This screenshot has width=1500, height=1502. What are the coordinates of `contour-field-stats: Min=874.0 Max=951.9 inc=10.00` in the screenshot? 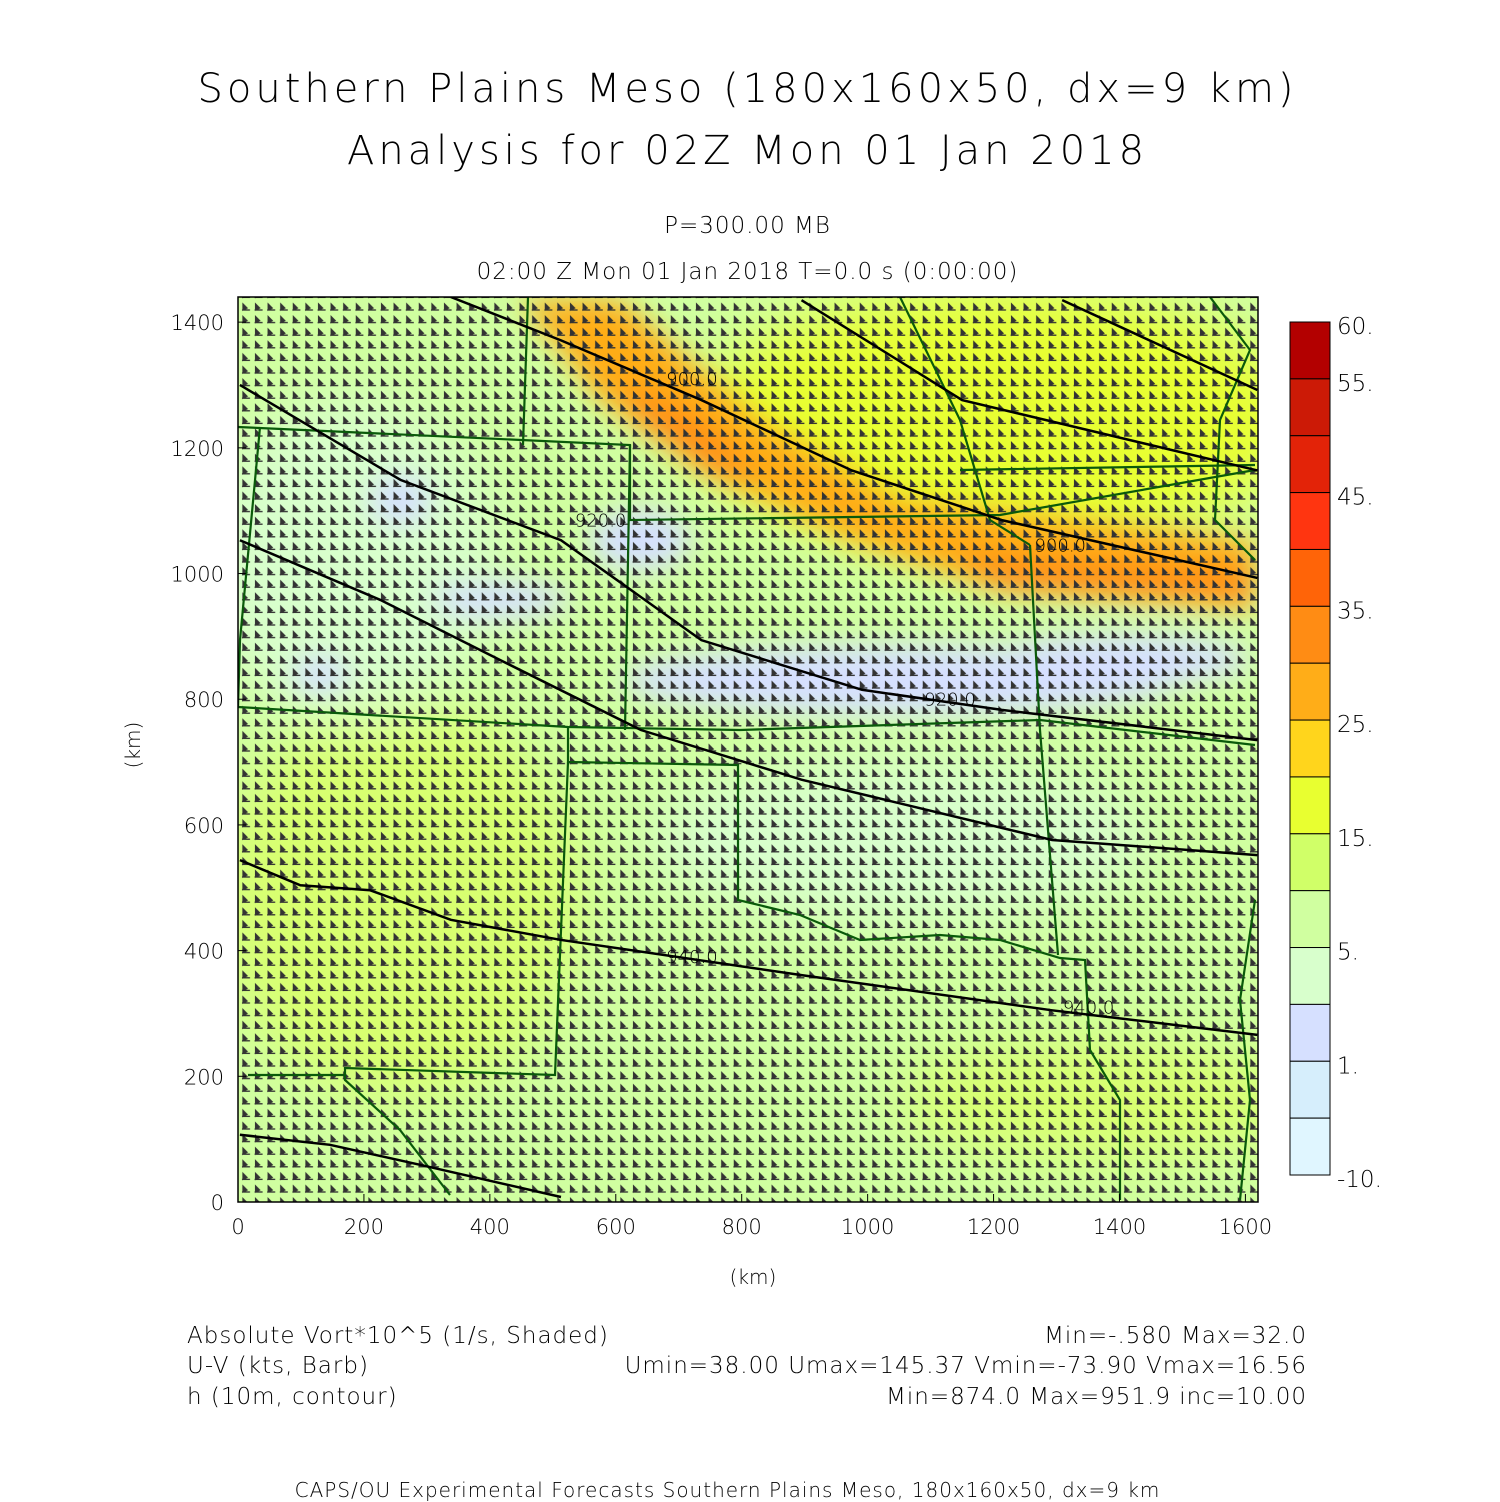 It's located at (1096, 1397).